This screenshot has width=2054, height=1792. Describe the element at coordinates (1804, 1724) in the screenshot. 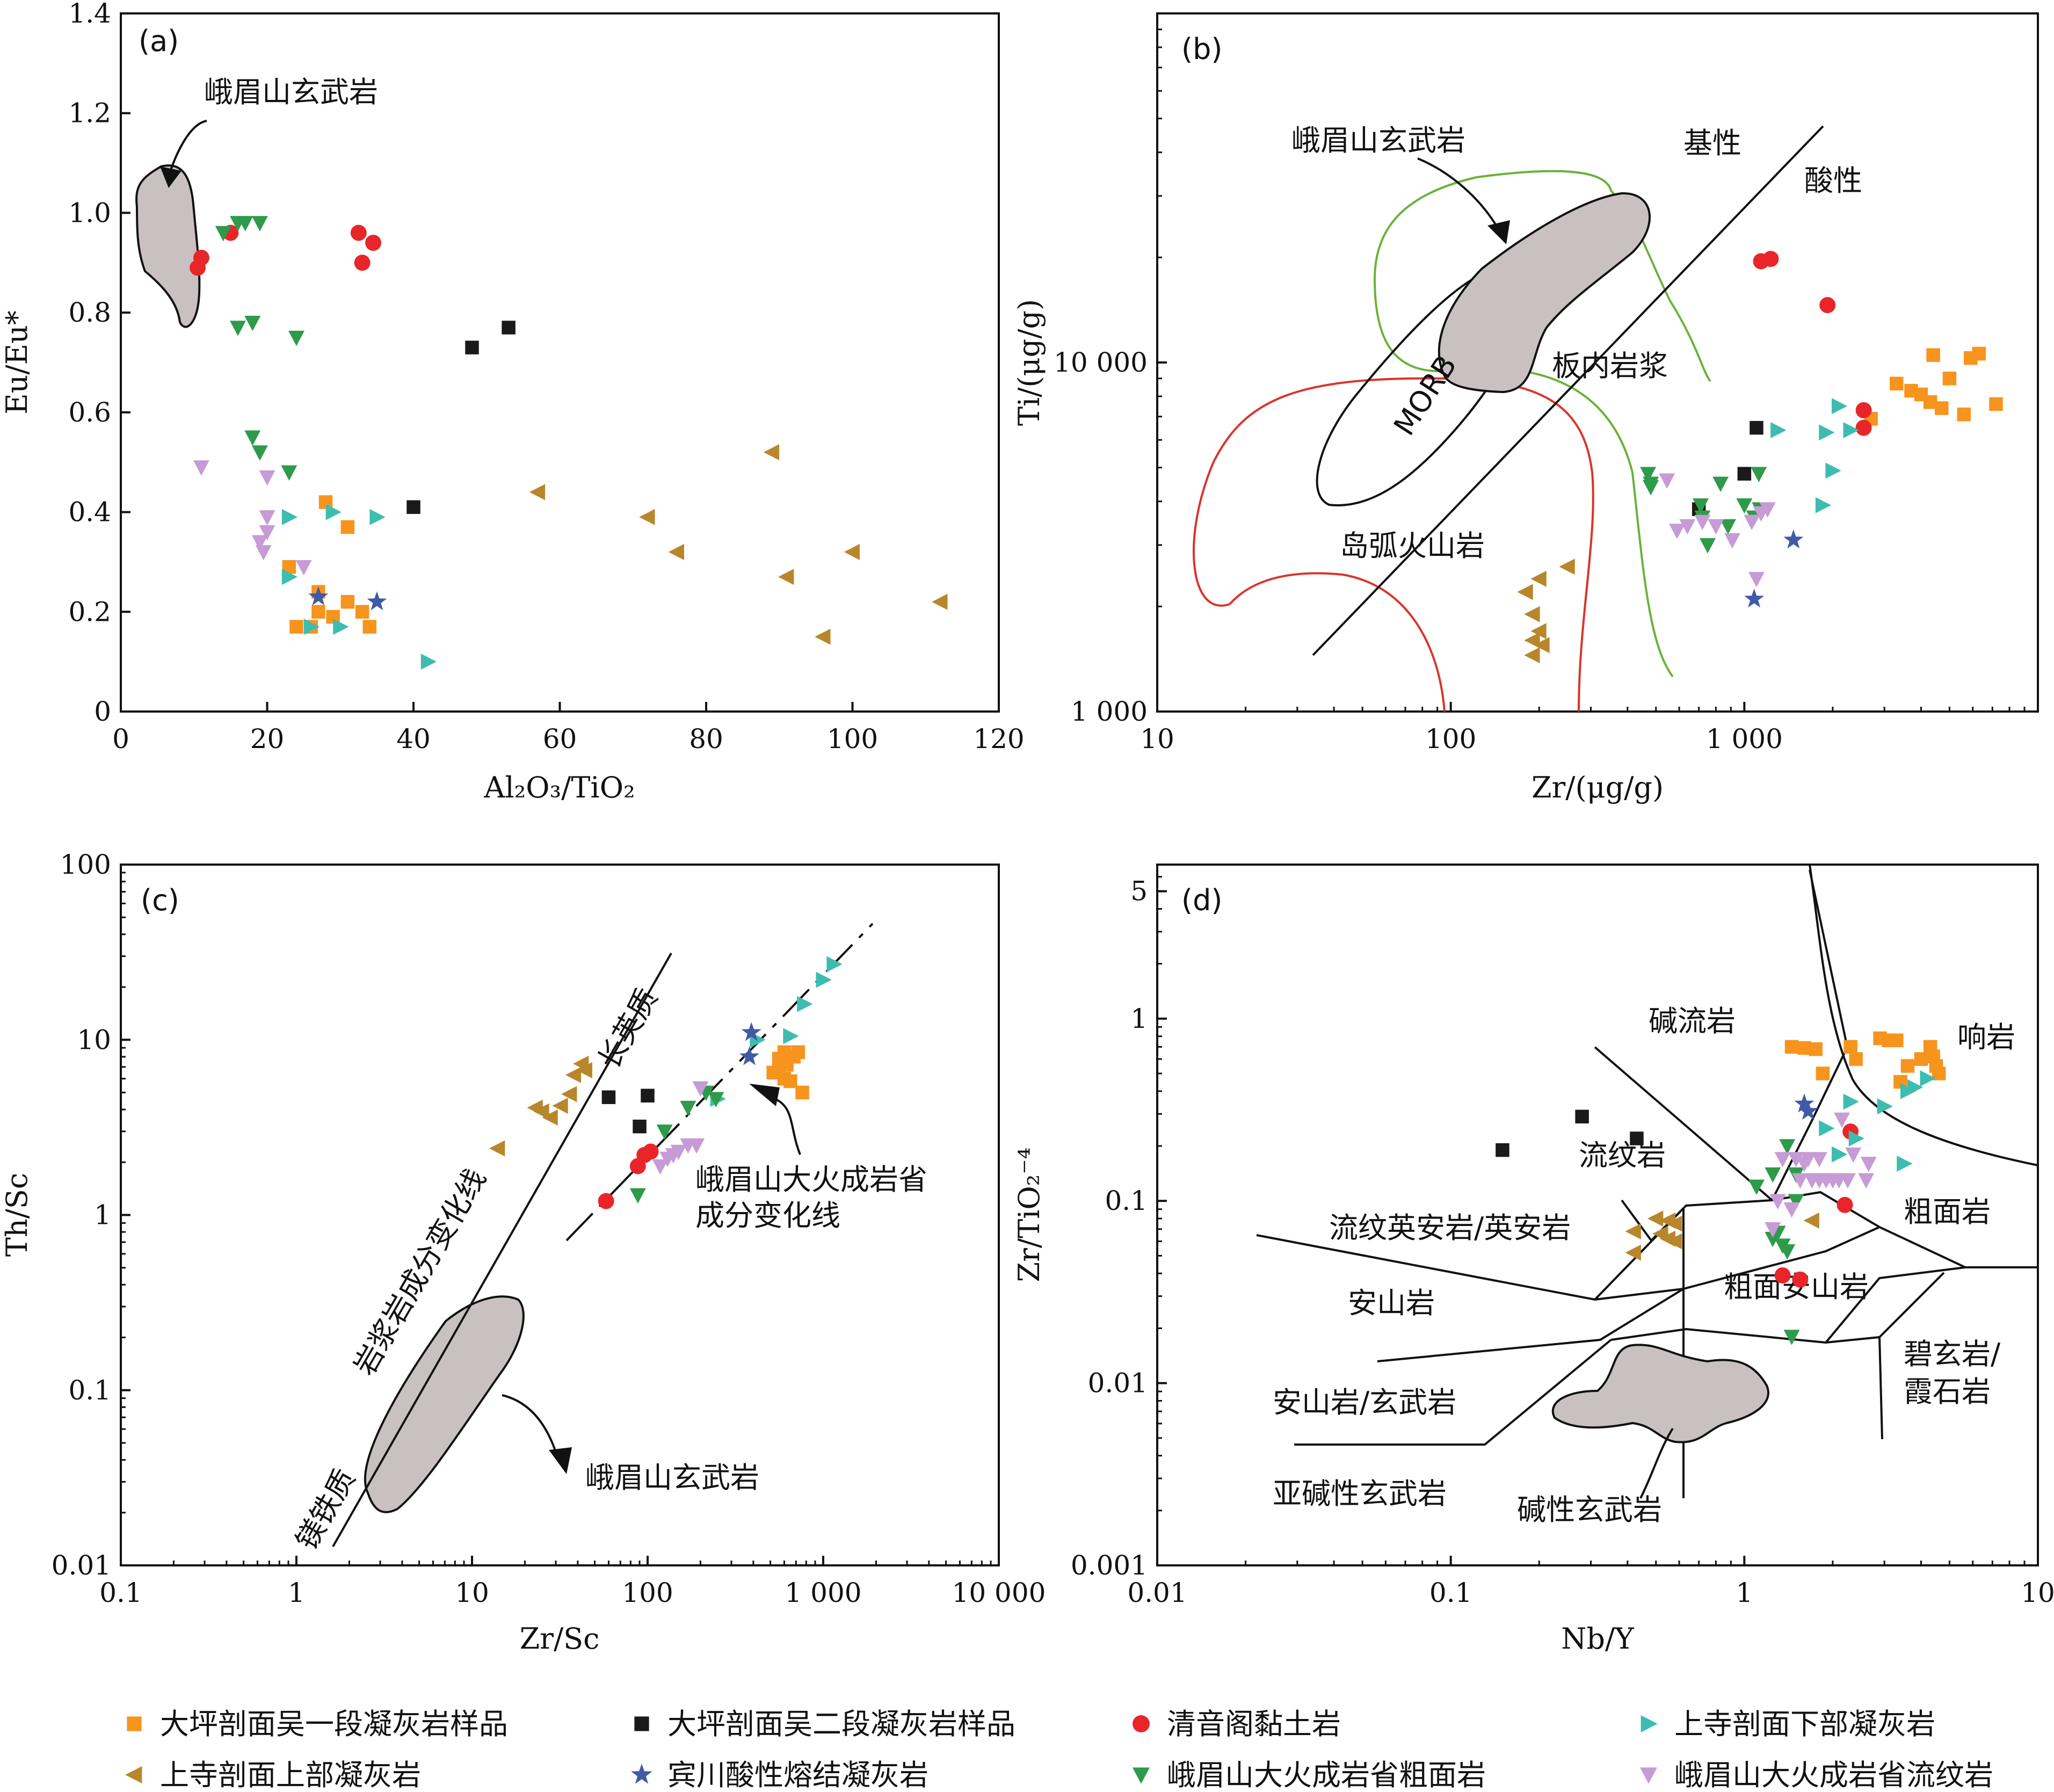

I see `legend-label: 上寺剖面下部凝灰岩` at that location.